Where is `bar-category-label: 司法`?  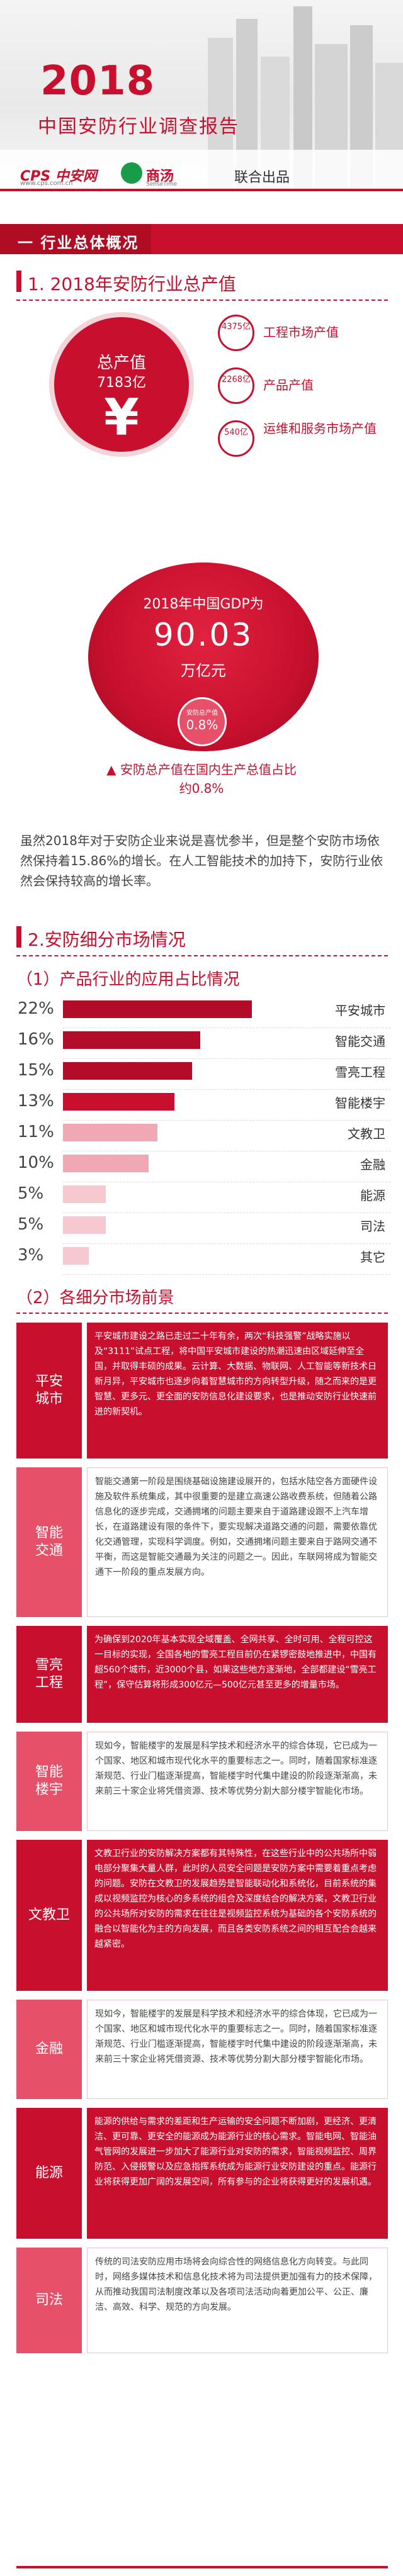 bar-category-label: 司法 is located at coordinates (372, 1226).